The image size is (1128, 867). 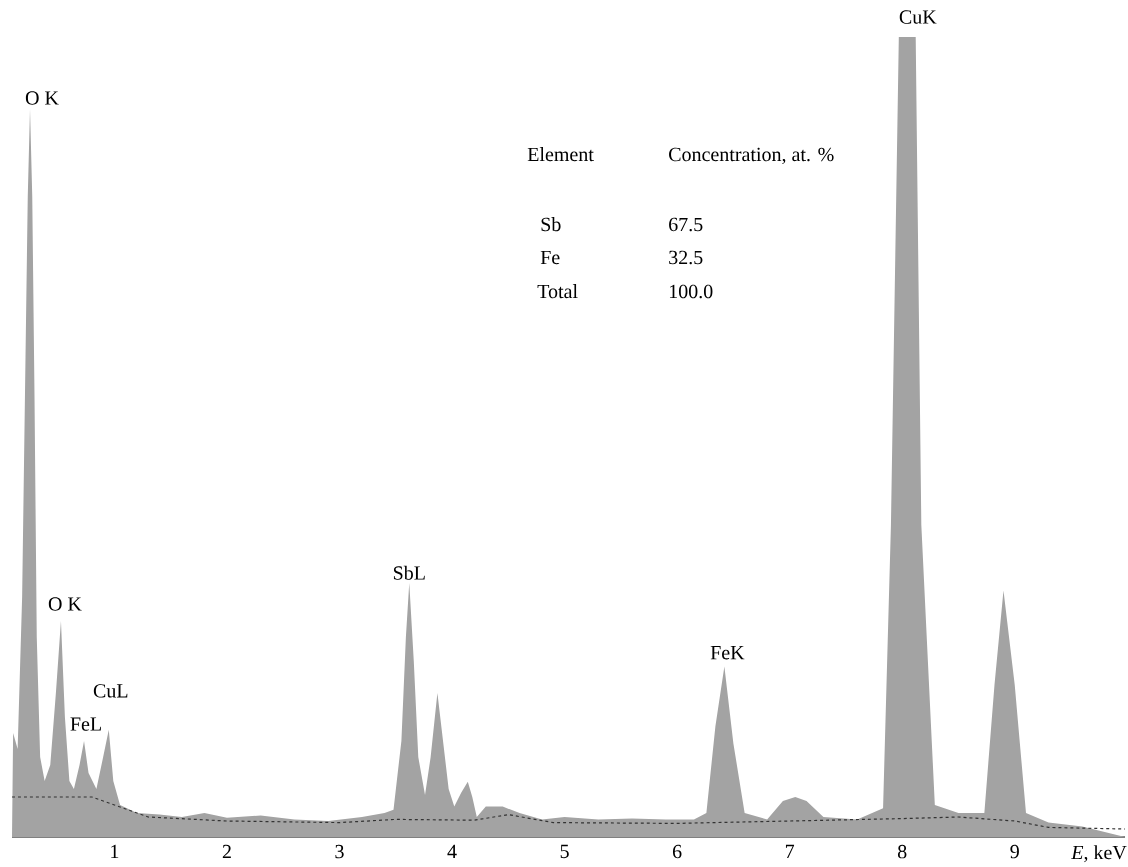 I want to click on annotation: CuL, so click(x=110, y=691).